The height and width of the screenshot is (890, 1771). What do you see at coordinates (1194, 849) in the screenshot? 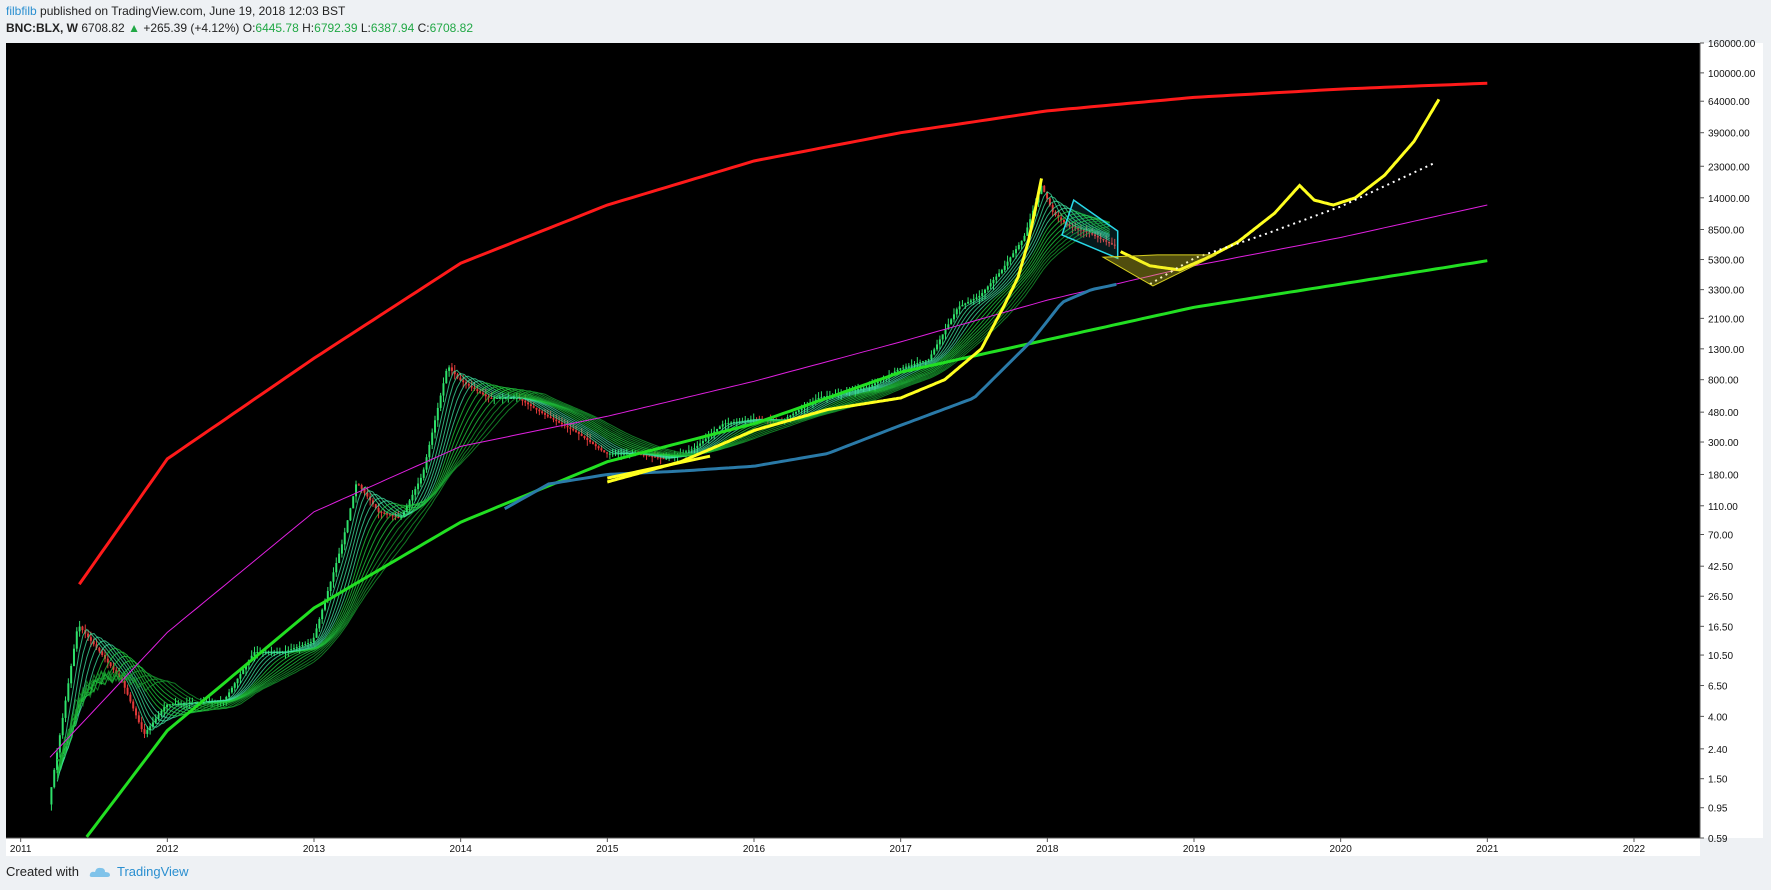
I see `time-tick-label: 2019` at bounding box center [1194, 849].